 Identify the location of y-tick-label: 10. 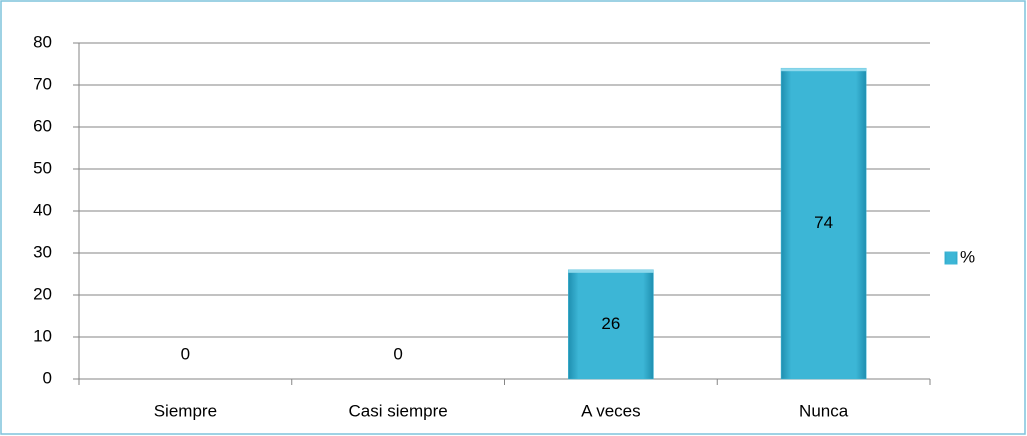
(42, 335).